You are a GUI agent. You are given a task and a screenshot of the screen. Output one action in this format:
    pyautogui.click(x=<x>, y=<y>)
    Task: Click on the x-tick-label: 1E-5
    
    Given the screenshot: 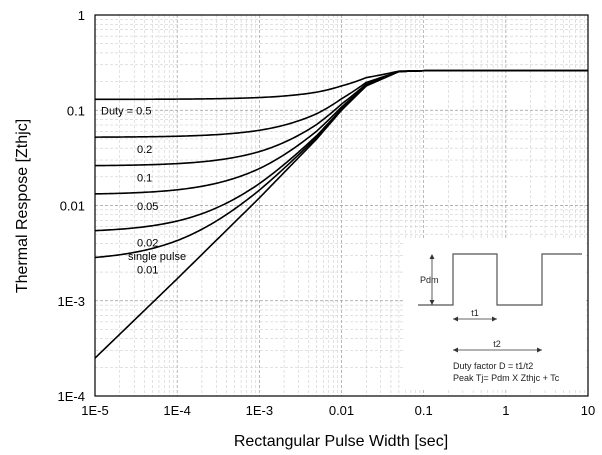 What is the action you would take?
    pyautogui.click(x=94, y=410)
    